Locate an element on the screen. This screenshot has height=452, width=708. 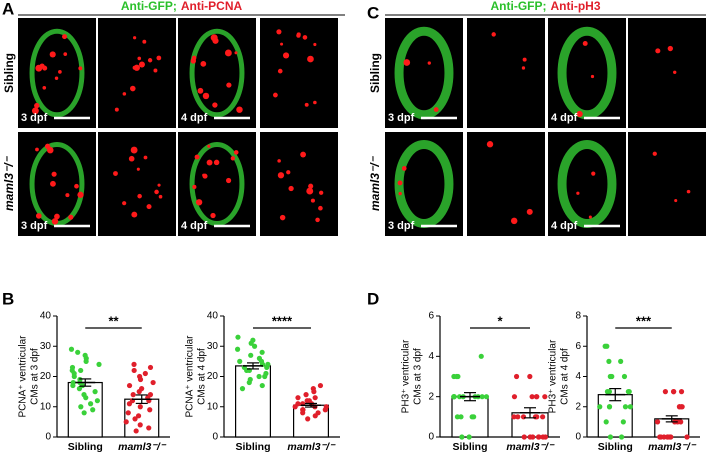
stage-label: 4 dpf is located at coordinates (194, 118).